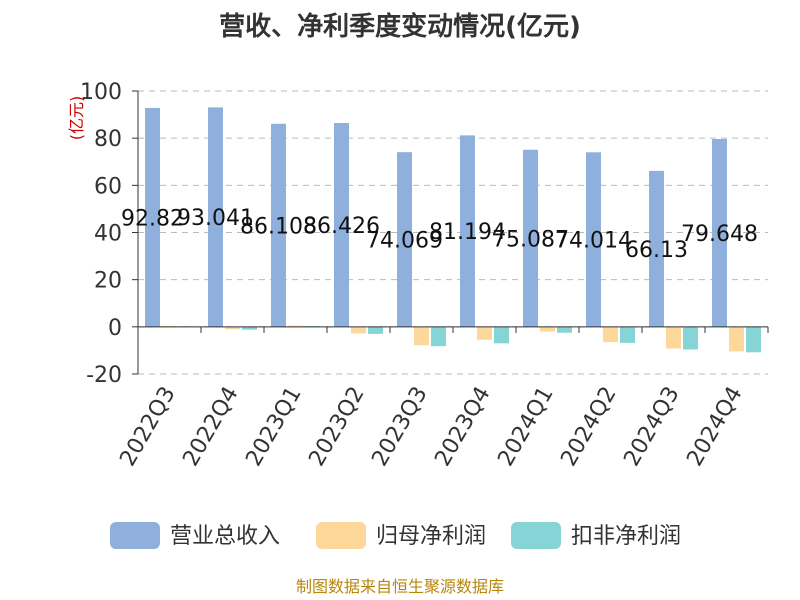 Image resolution: width=800 pixels, height=600 pixels. Describe the element at coordinates (115, 328) in the screenshot. I see `y-tick-label: 0` at that location.